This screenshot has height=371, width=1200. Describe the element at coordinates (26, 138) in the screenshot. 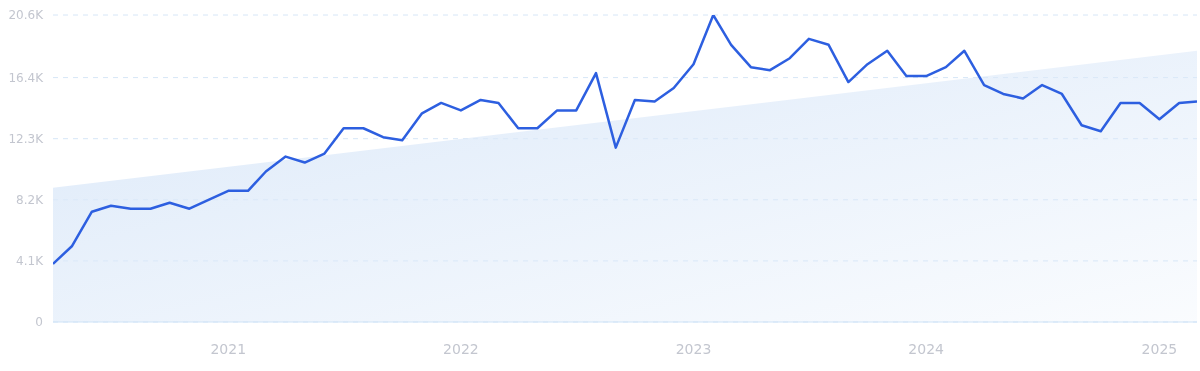

I see `y-tick-label: 12.3K` at that location.